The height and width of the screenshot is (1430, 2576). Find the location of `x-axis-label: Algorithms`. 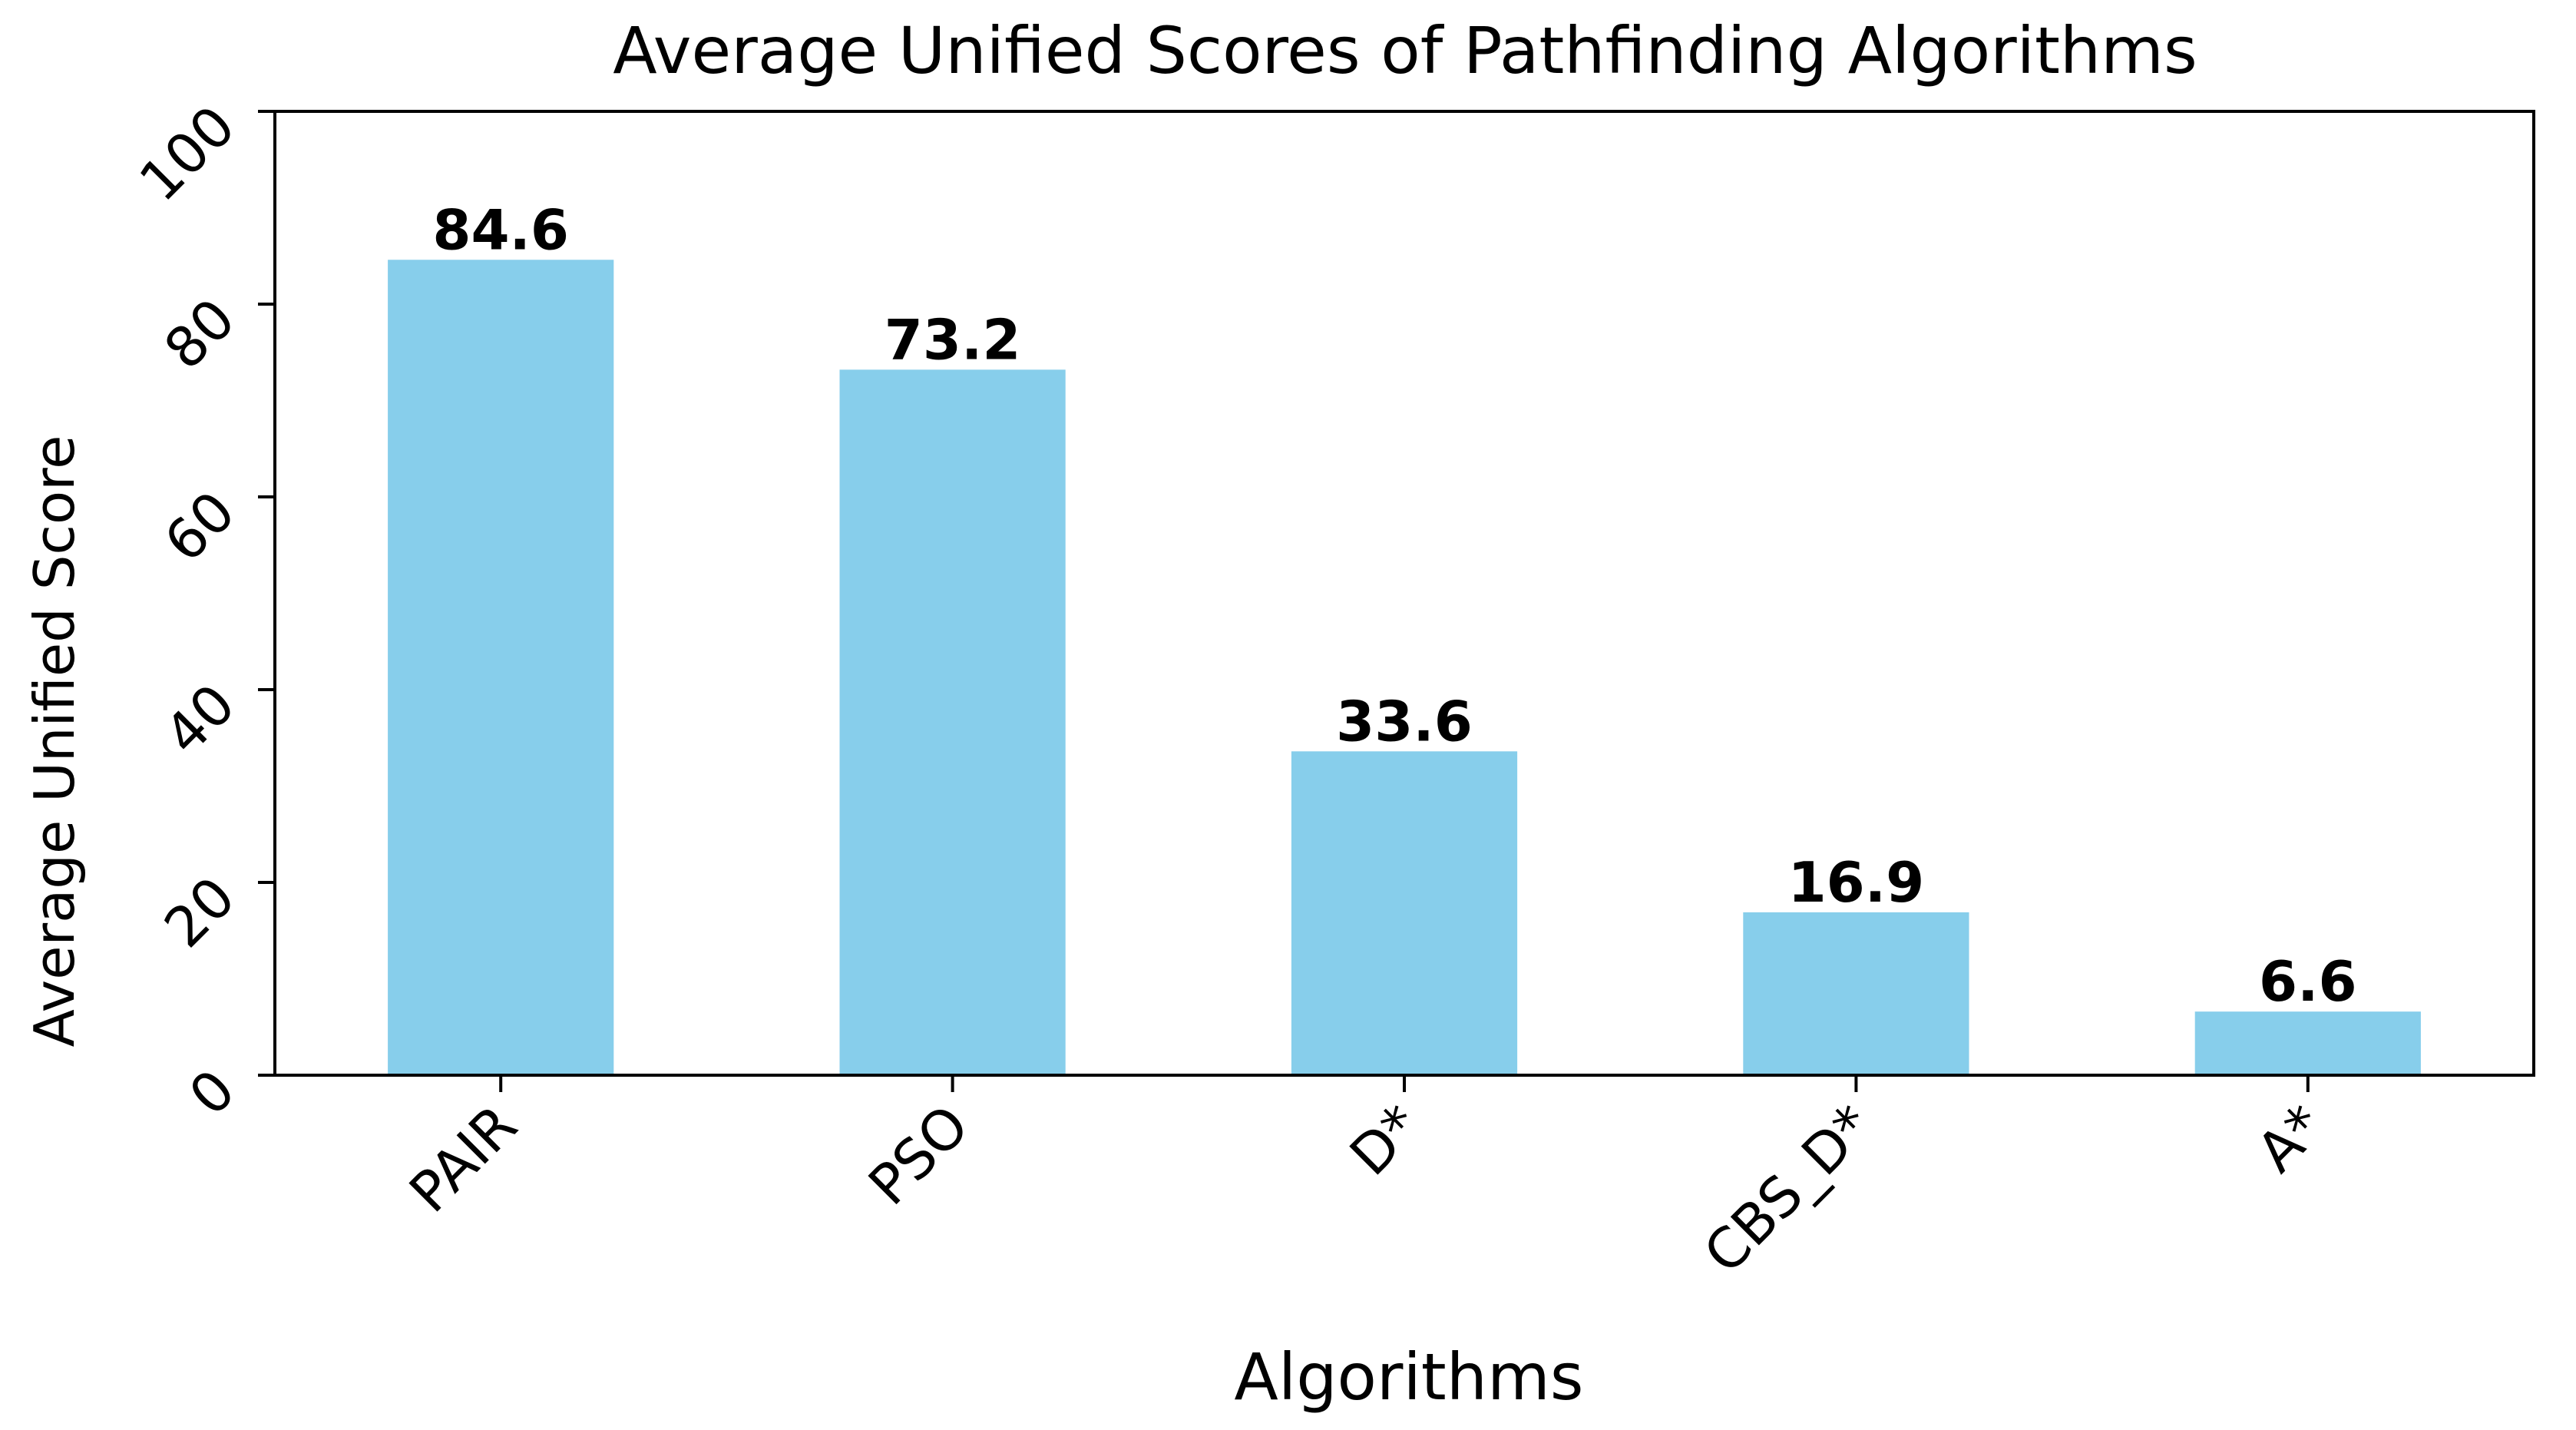

x-axis-label: Algorithms is located at coordinates (1408, 1377).